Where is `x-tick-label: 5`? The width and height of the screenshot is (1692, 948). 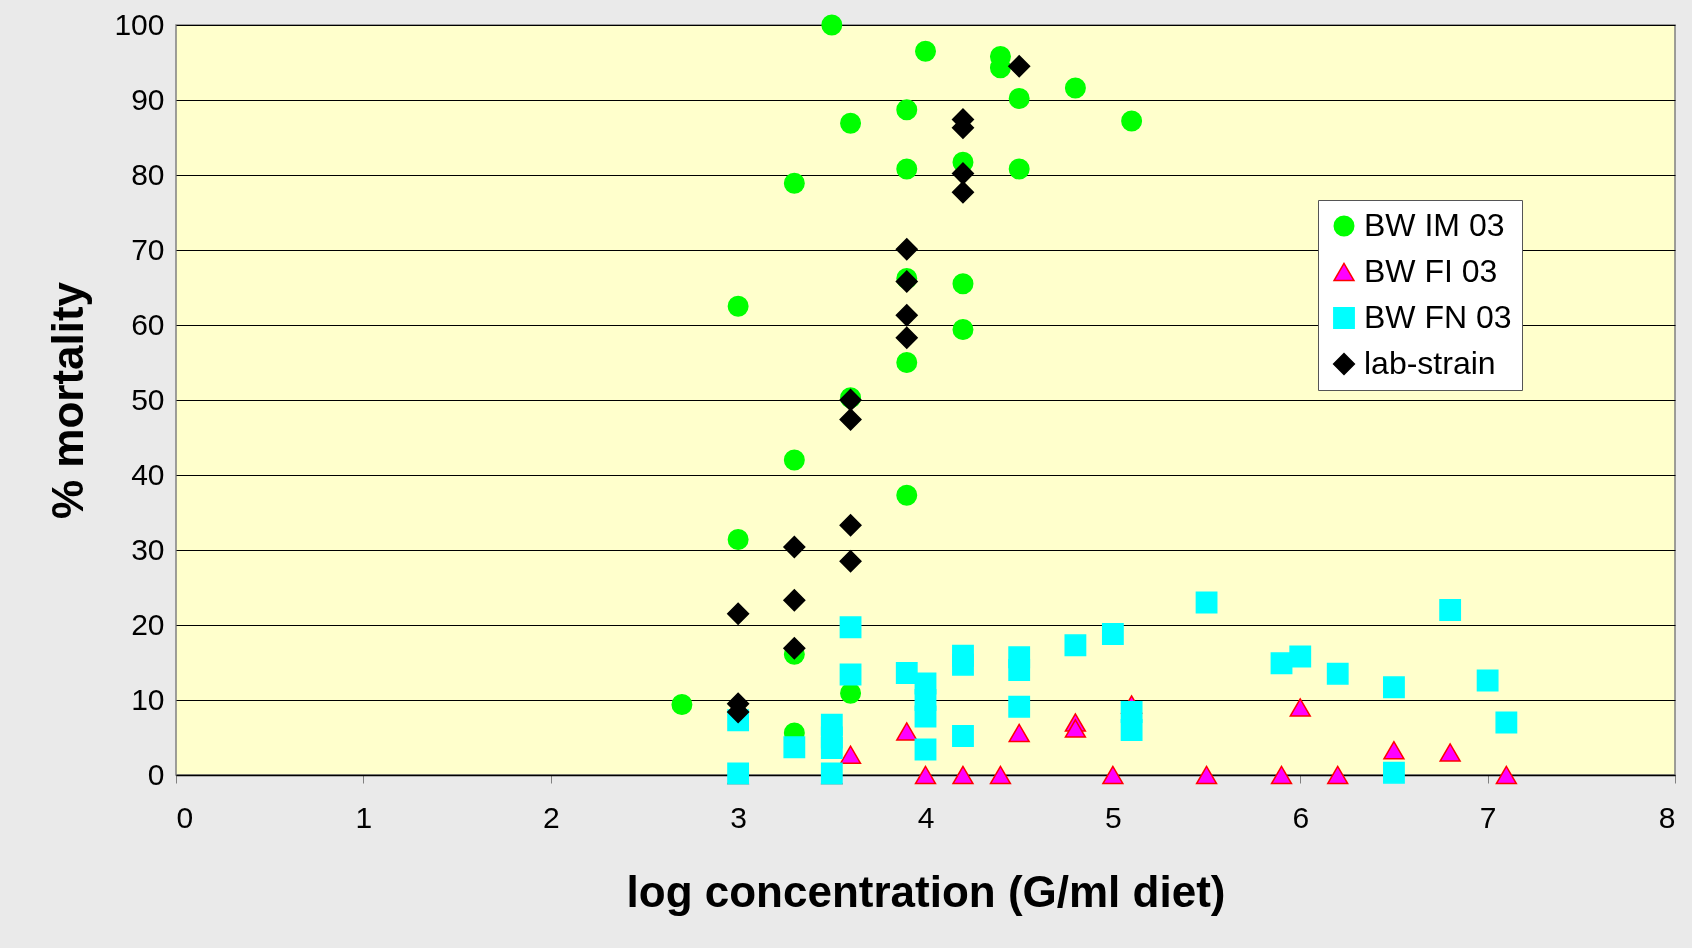
x-tick-label: 5 is located at coordinates (1113, 817).